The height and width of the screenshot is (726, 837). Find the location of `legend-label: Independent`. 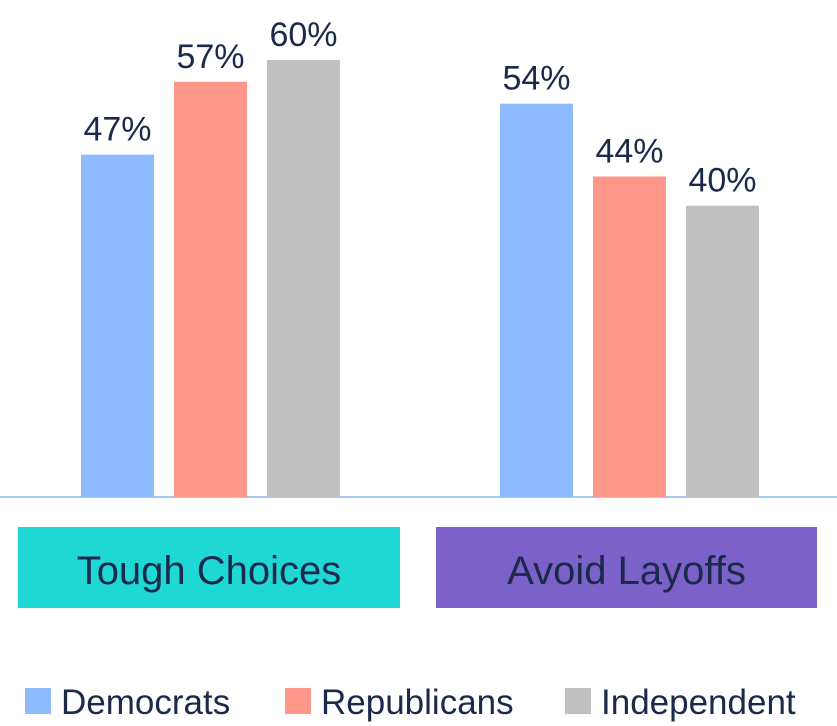

legend-label: Independent is located at coordinates (698, 702).